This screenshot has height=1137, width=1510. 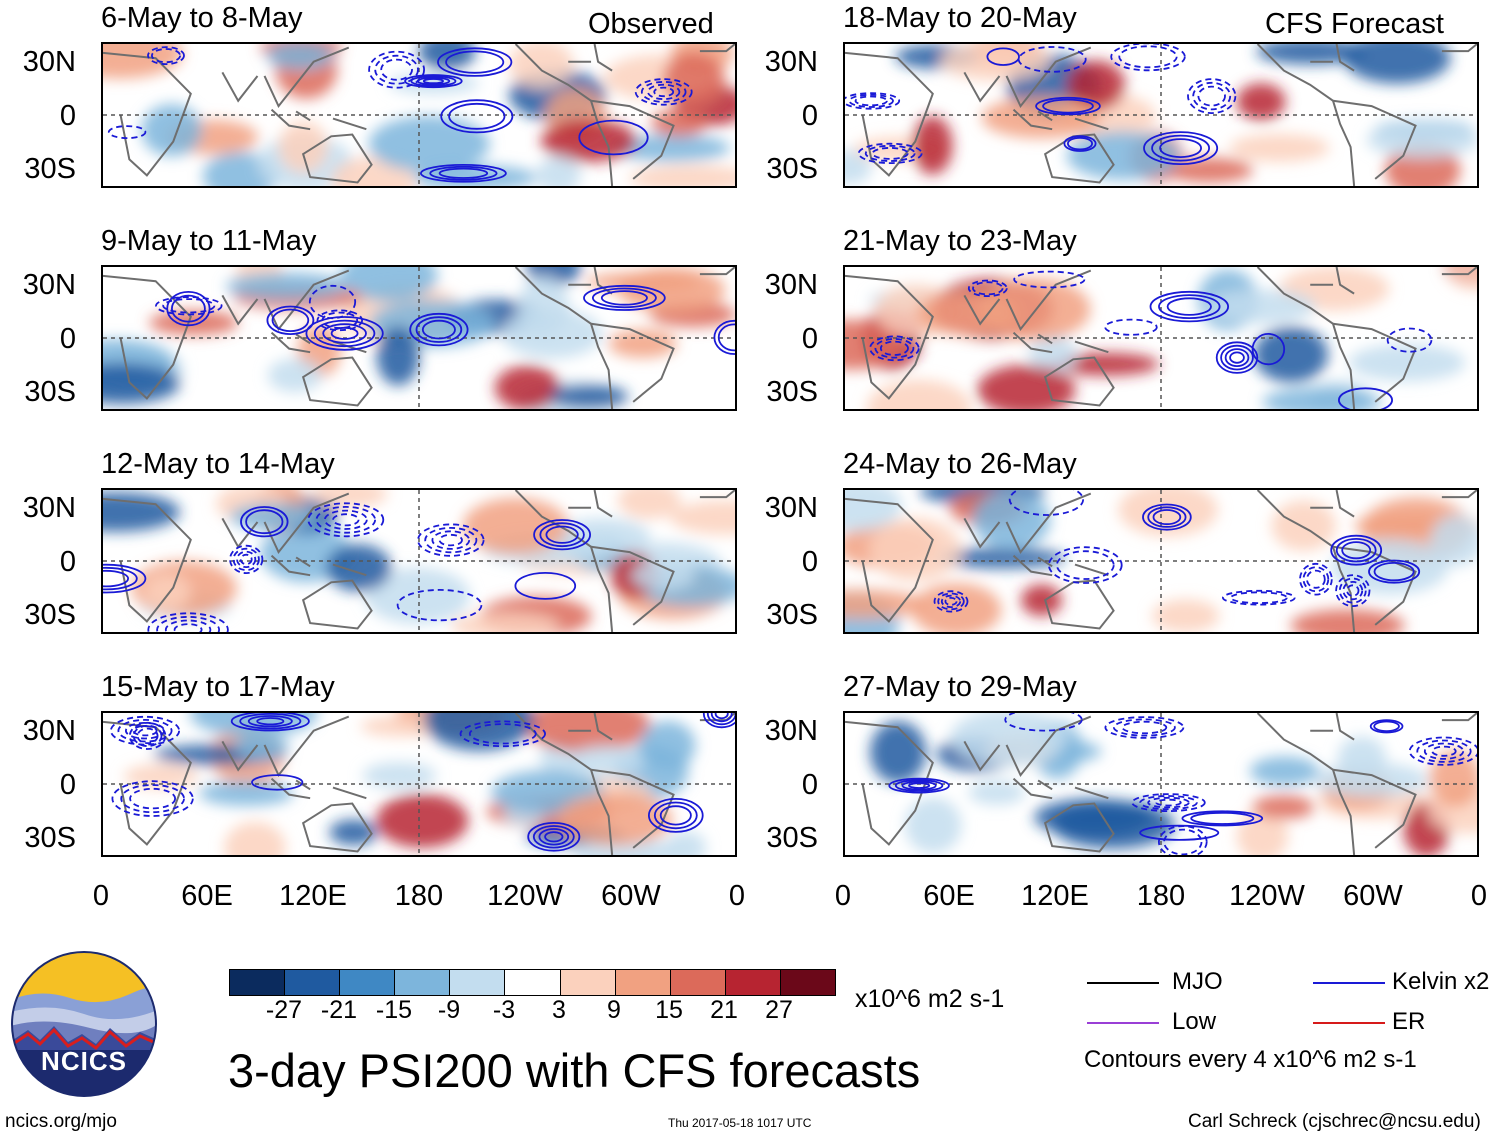 What do you see at coordinates (809, 785) in the screenshot?
I see `lat-label-right-3-1: 0` at bounding box center [809, 785].